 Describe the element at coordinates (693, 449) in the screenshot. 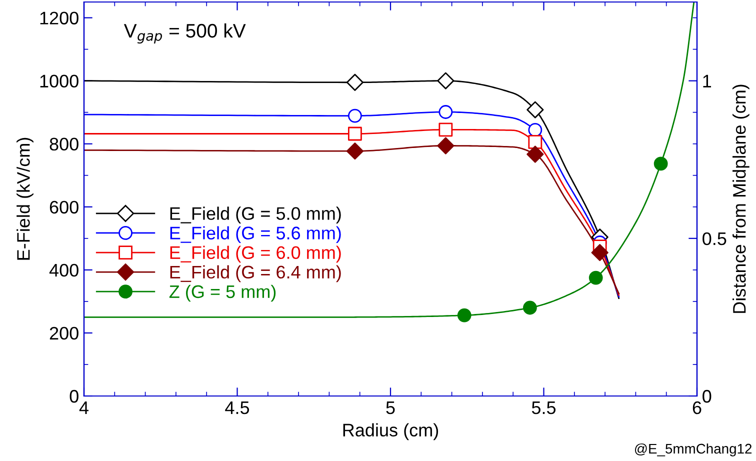

I see `text: @E_5mmChang12` at that location.